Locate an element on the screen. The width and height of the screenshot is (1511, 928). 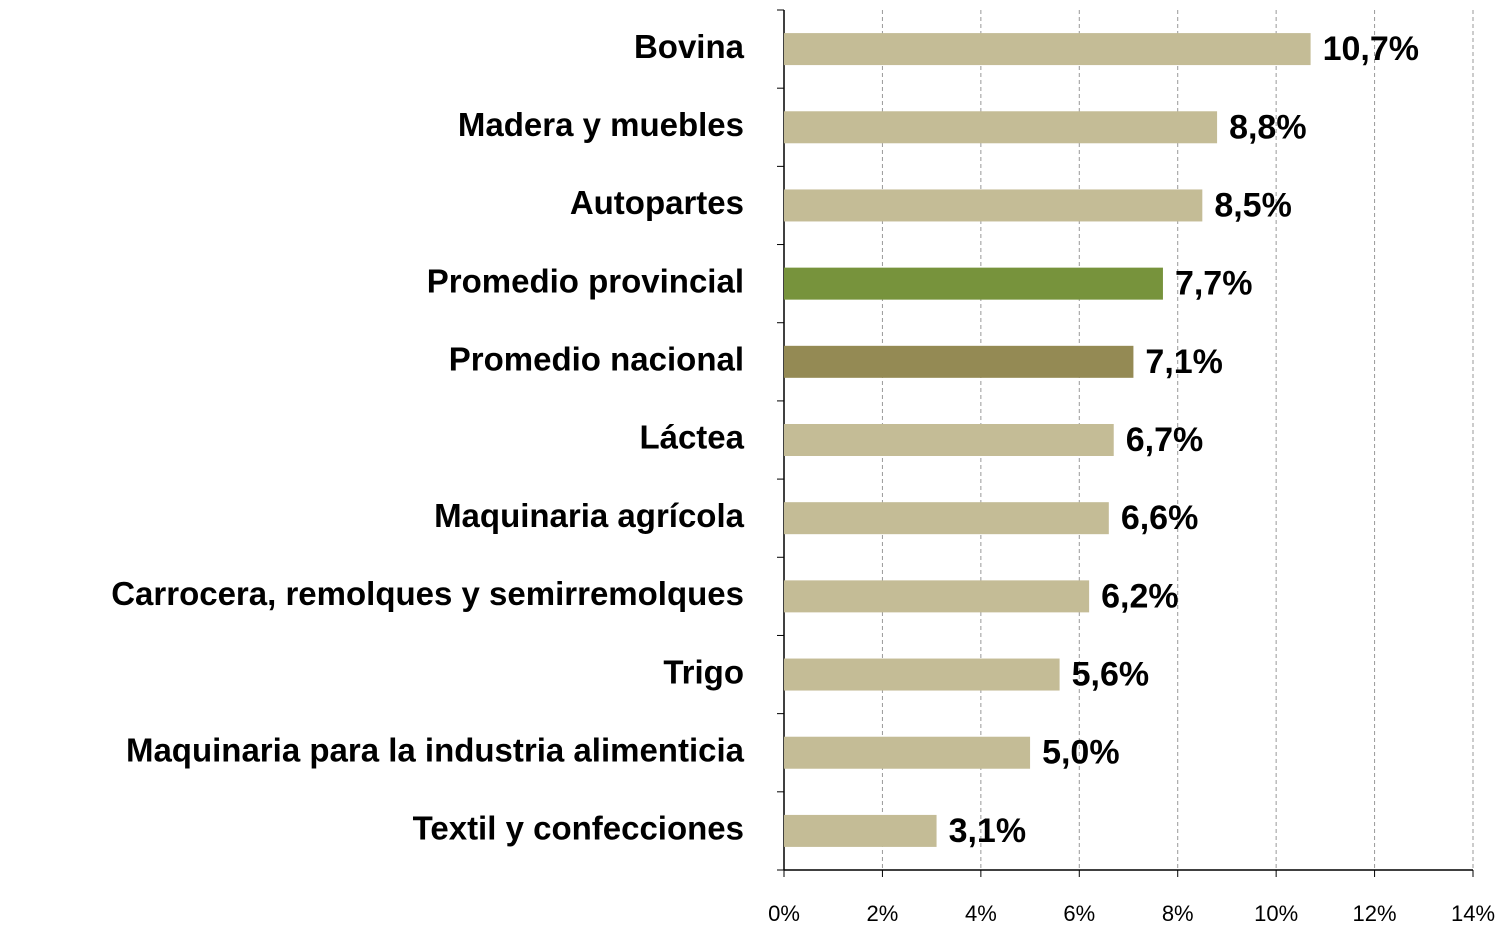
value-label: 10,7% is located at coordinates (1371, 49).